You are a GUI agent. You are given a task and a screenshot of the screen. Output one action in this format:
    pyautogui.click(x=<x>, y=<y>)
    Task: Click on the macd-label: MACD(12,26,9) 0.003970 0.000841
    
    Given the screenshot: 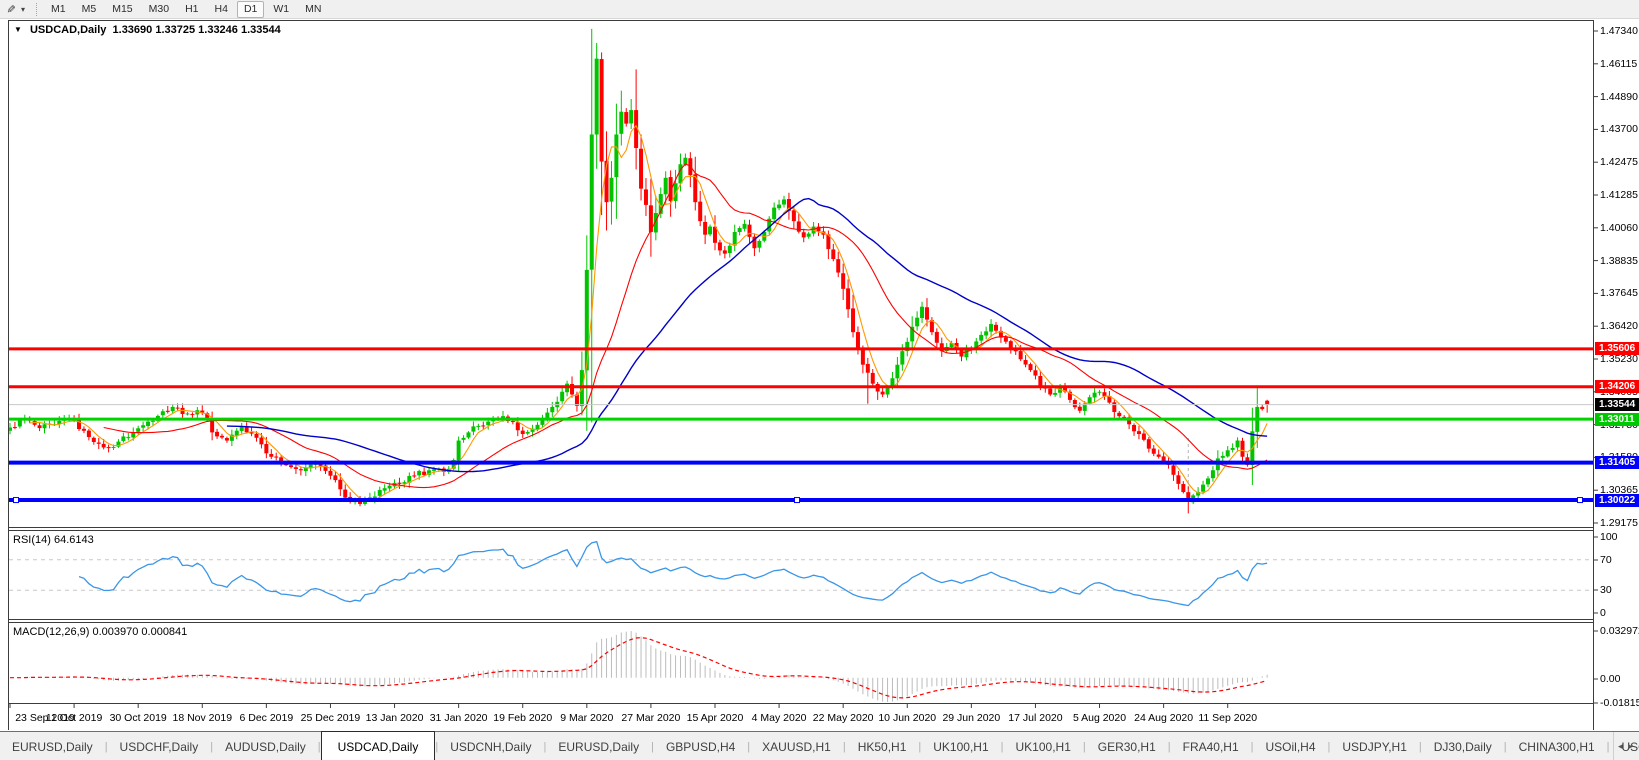 What is the action you would take?
    pyautogui.click(x=100, y=632)
    